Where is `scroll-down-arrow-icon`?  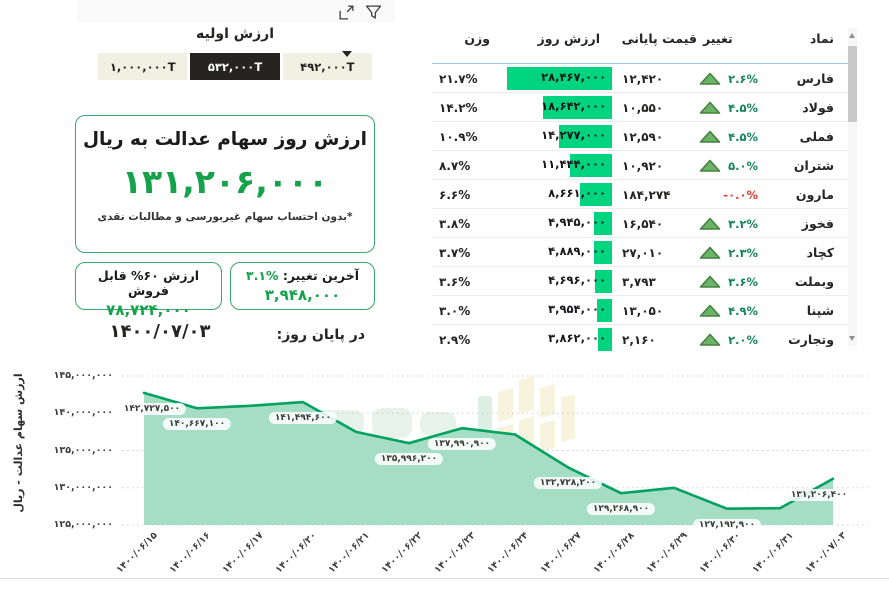
scroll-down-arrow-icon is located at coordinates (852, 338).